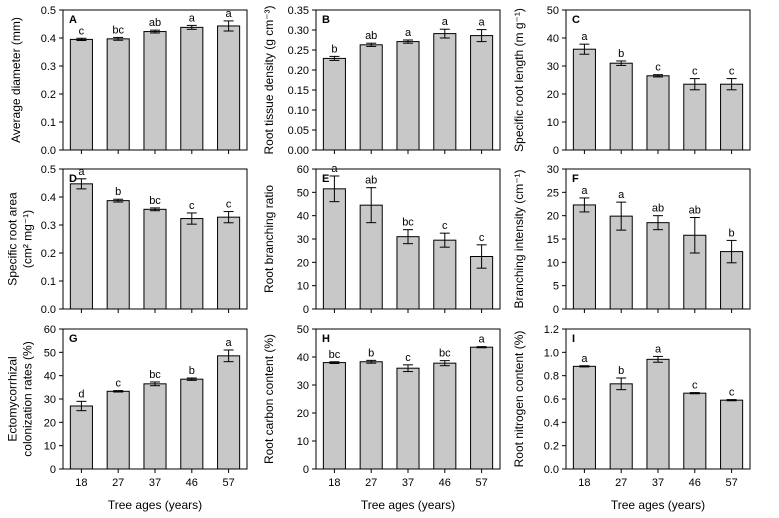  Describe the element at coordinates (298, 51) in the screenshot. I see `y-tick-label: 0.25` at that location.